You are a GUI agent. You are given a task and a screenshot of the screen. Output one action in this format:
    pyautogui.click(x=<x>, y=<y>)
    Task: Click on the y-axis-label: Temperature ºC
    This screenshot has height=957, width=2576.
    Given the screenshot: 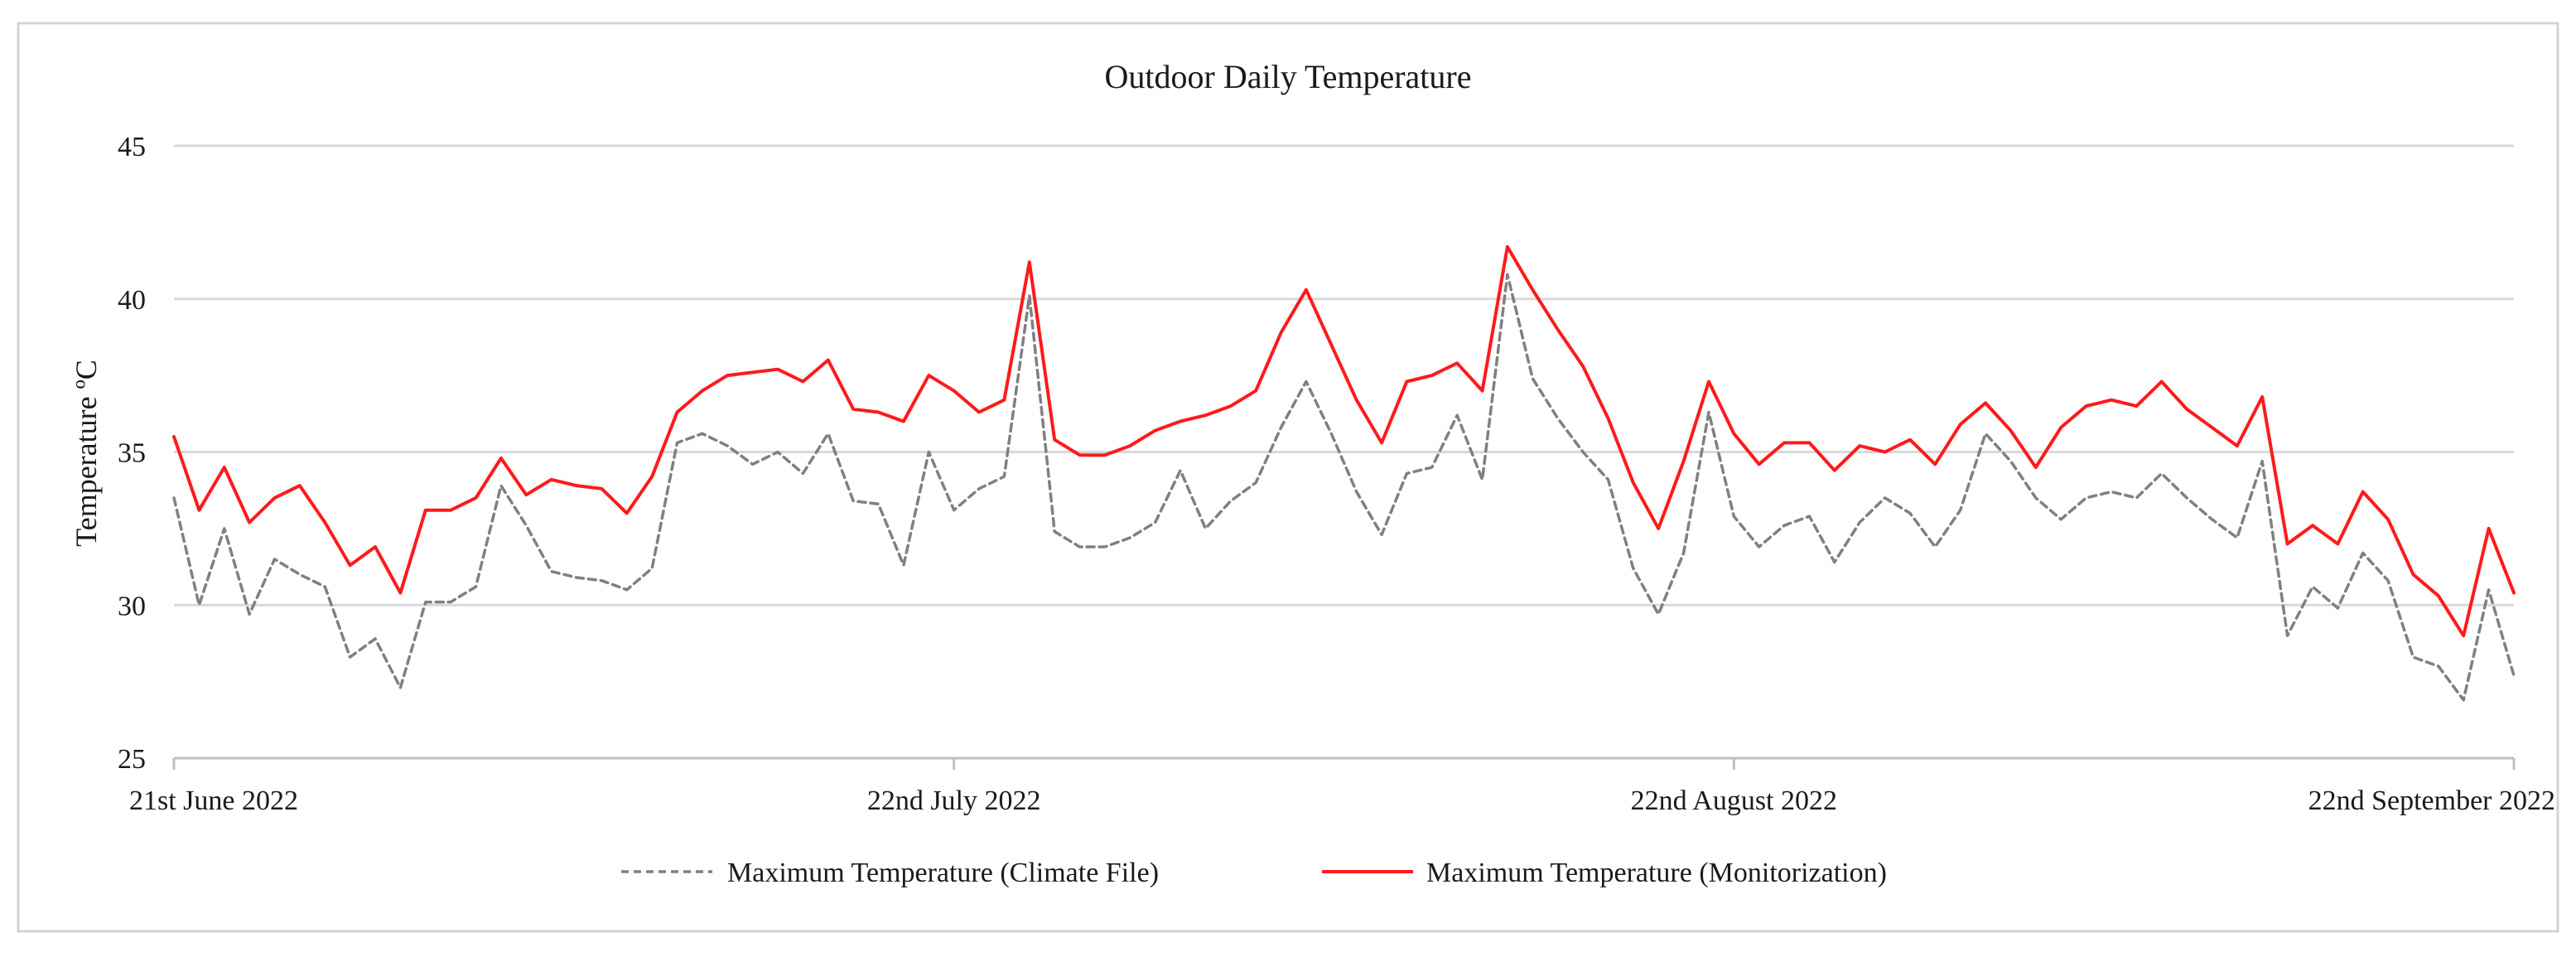 What is the action you would take?
    pyautogui.click(x=86, y=453)
    